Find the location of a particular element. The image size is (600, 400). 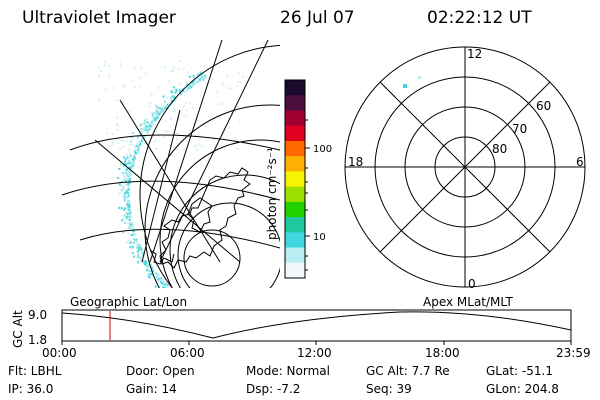

geographic-plot-label: Geographic Lat/Lon is located at coordinates (128, 302).